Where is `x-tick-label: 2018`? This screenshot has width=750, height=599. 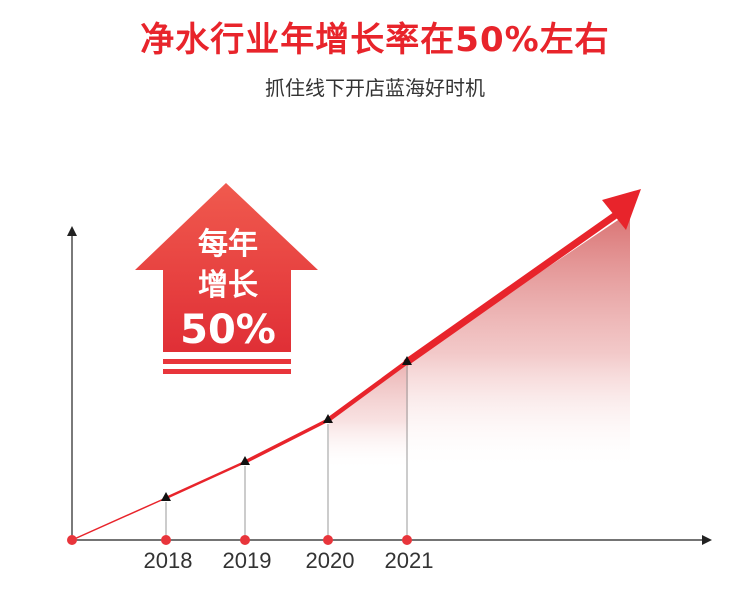
x-tick-label: 2018 is located at coordinates (168, 560).